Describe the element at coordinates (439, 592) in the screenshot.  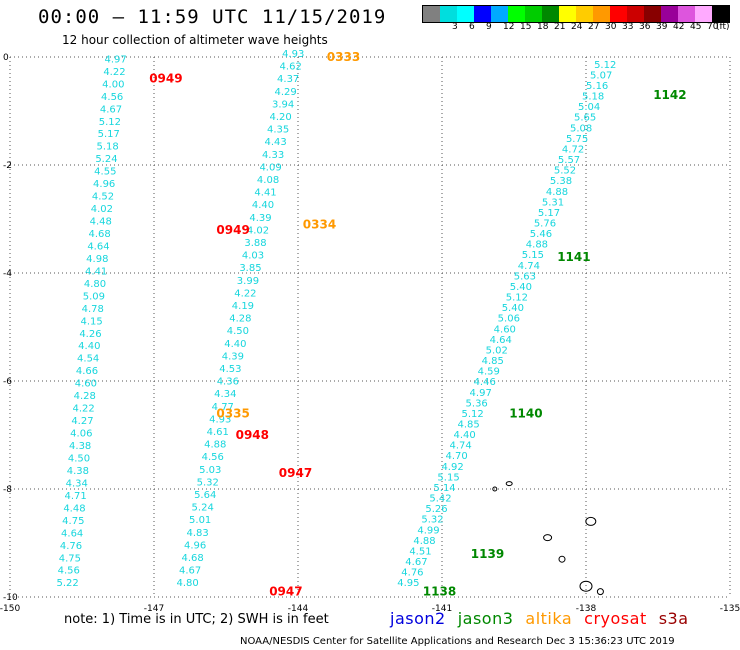
I see `pass-time-label: 1138` at that location.